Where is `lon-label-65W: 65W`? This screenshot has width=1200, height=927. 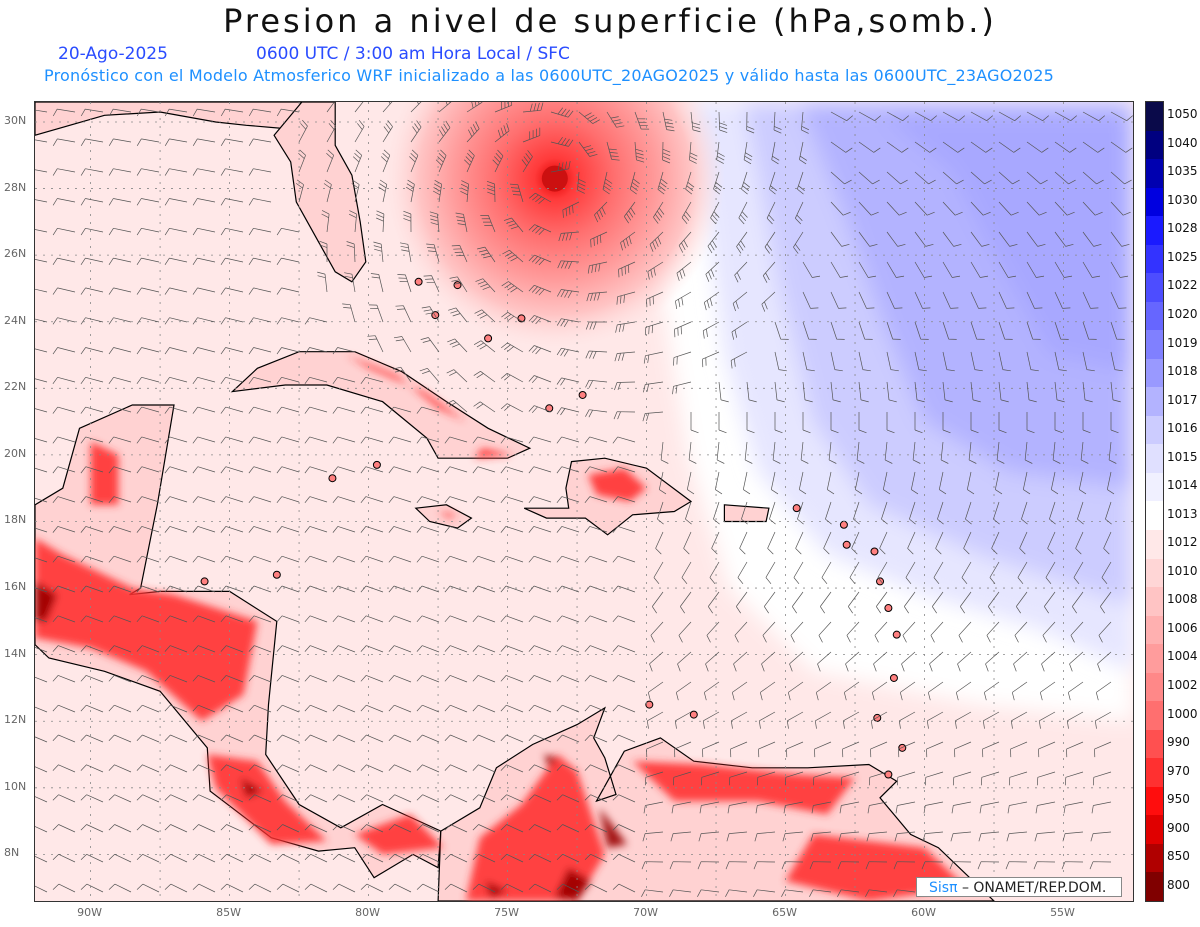 lon-label-65W: 65W is located at coordinates (784, 912).